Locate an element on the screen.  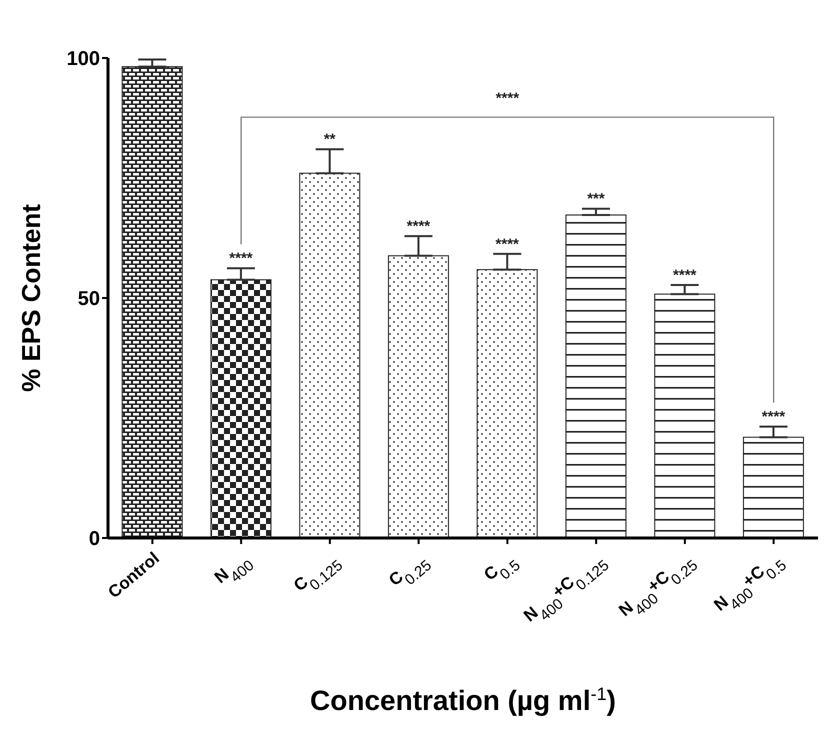
annotation: **** is located at coordinates (508, 99).